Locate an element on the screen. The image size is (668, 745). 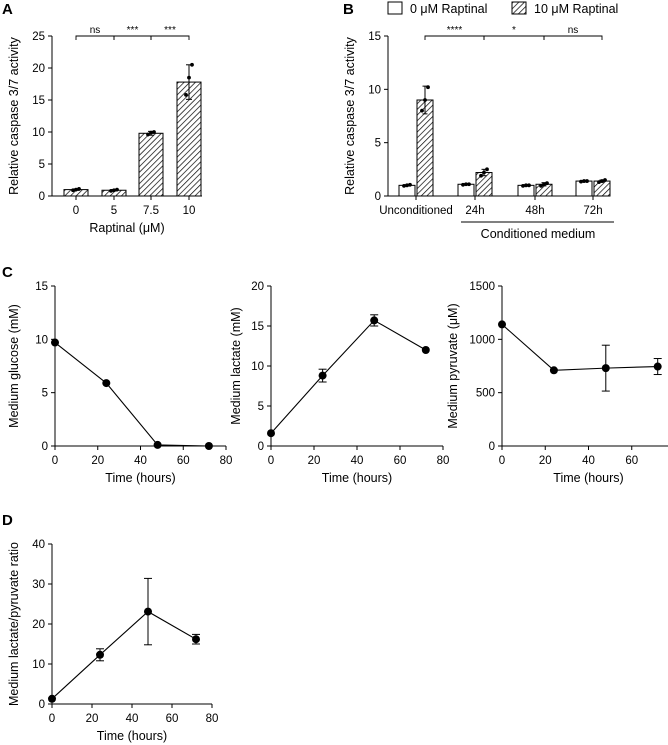
significance-label: * is located at coordinates (514, 30).